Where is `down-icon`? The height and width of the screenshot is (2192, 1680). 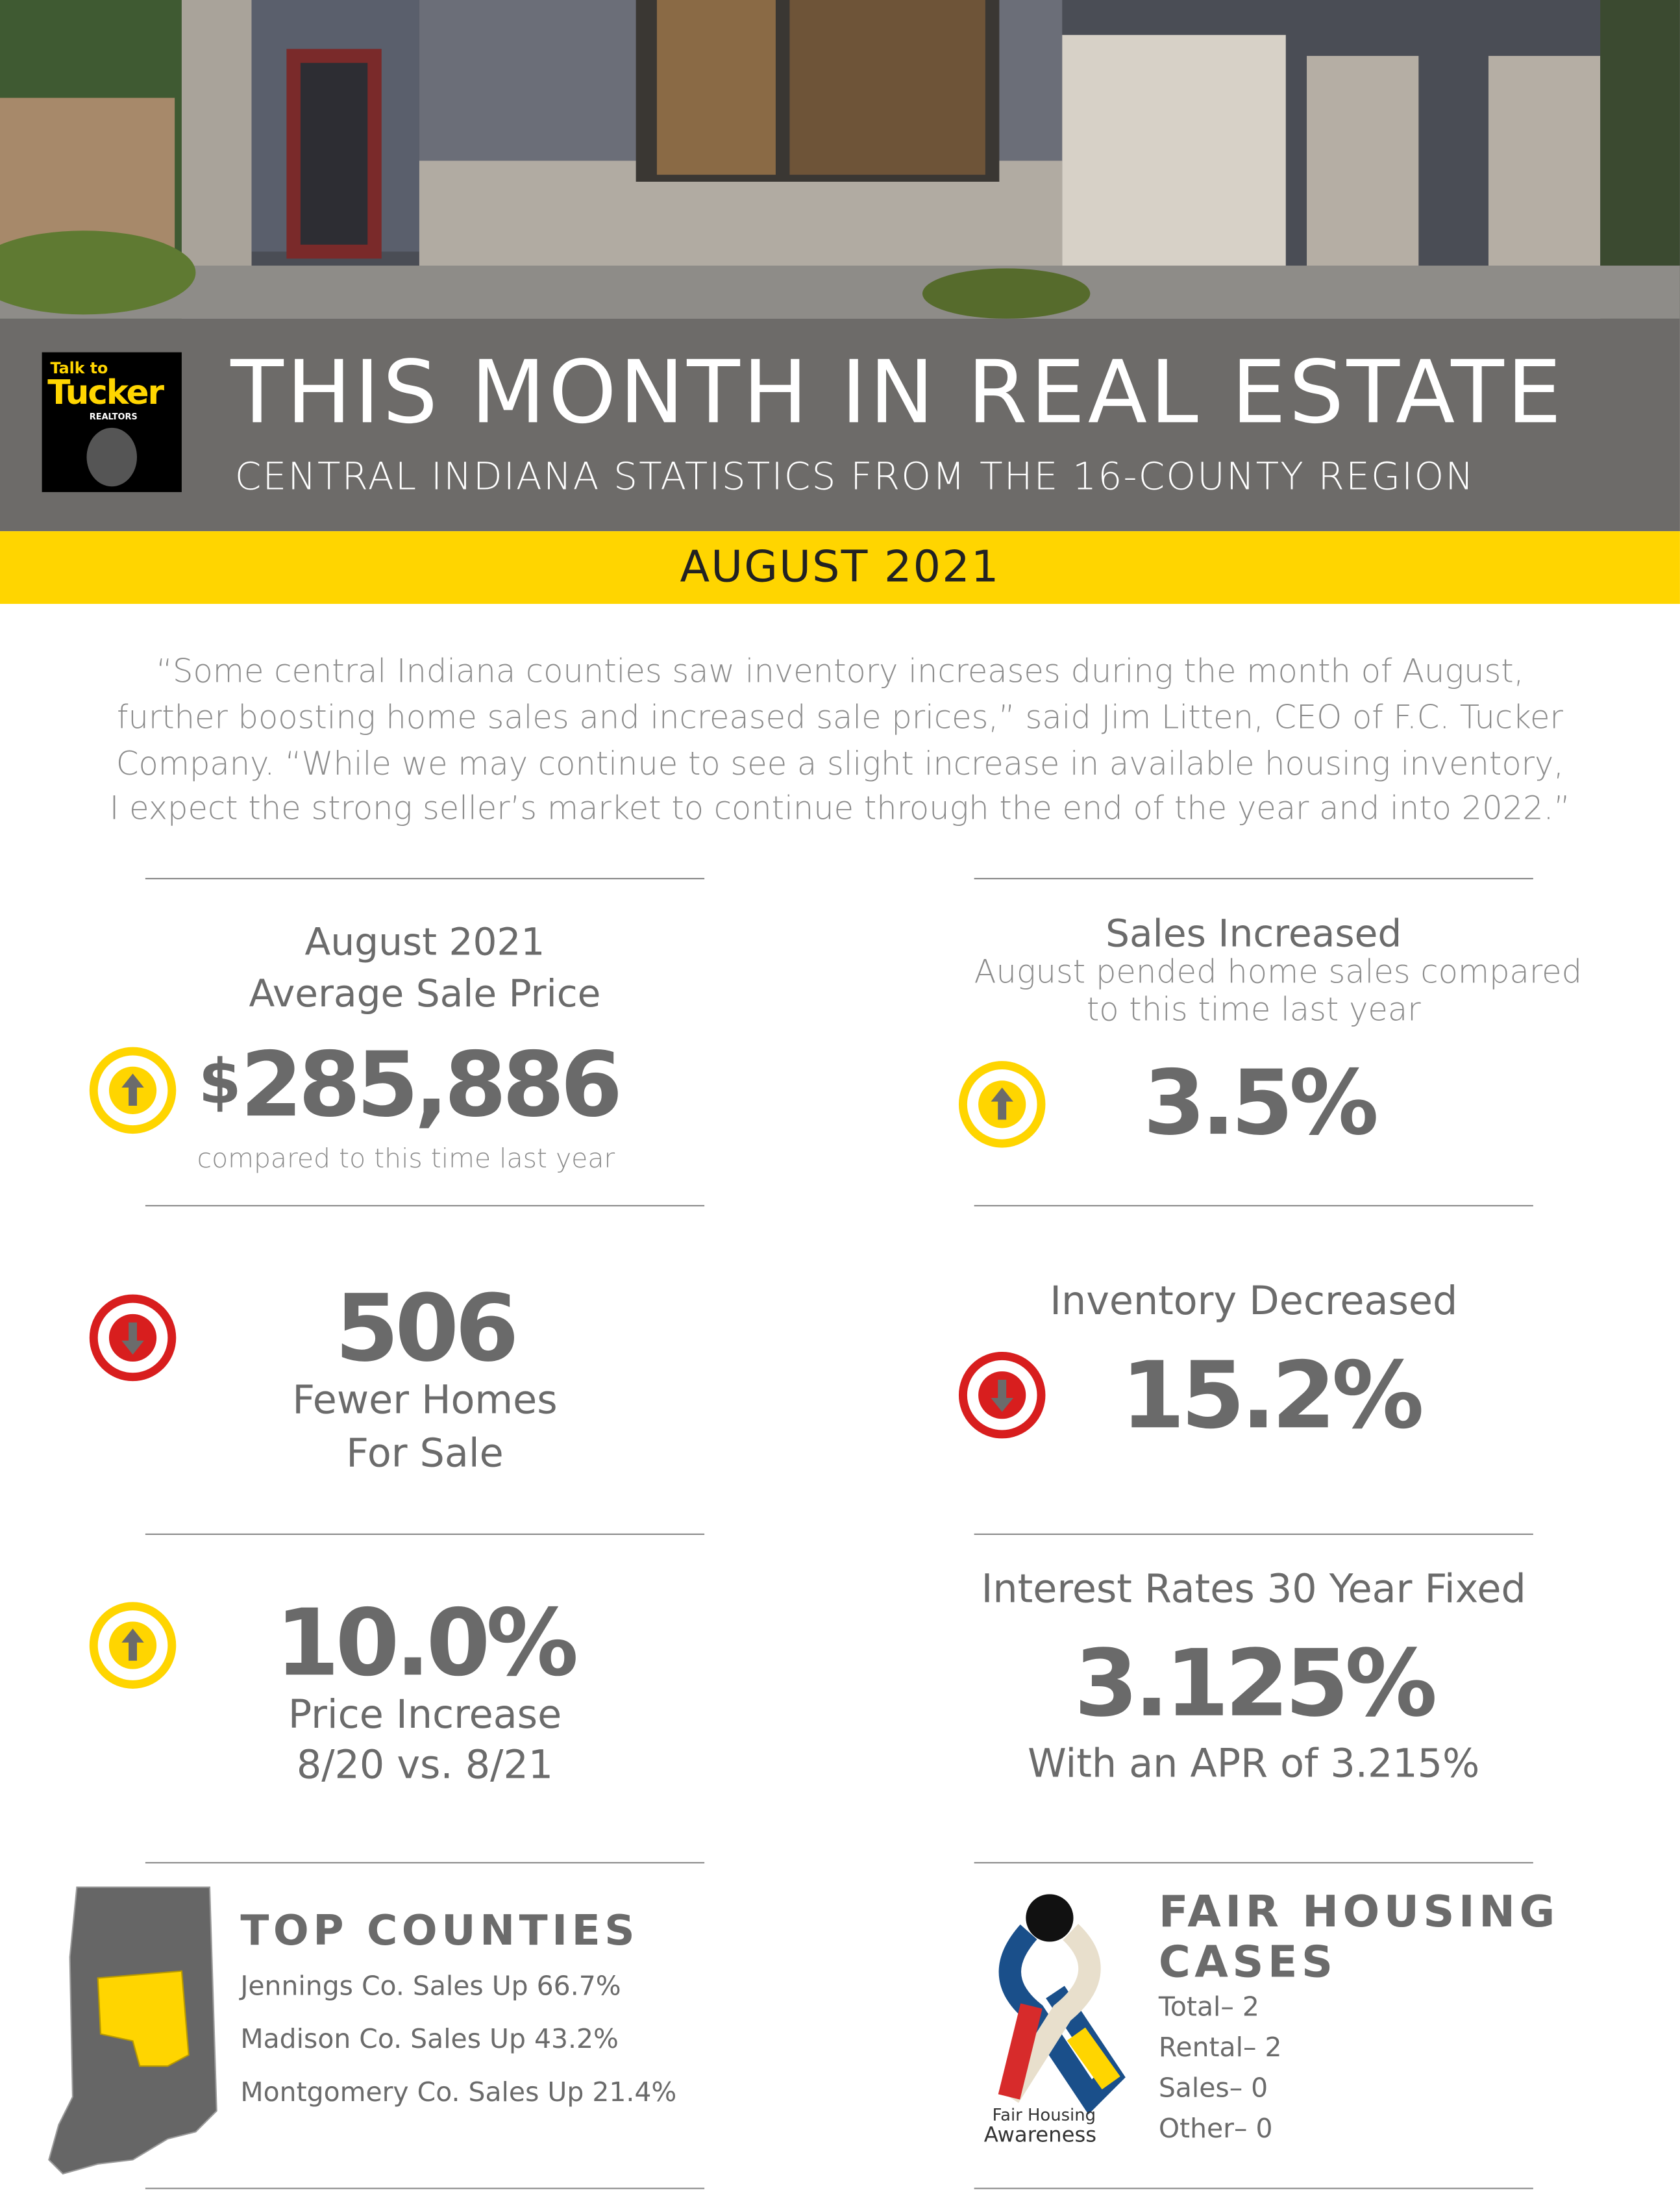
down-icon is located at coordinates (1002, 1395).